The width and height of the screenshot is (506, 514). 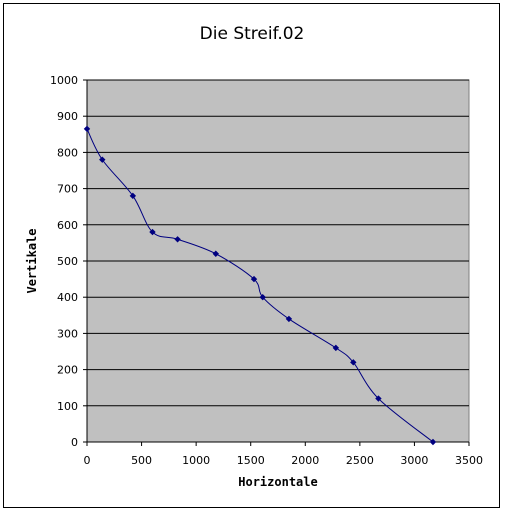 What do you see at coordinates (67, 261) in the screenshot?
I see `y-tick-label: 500` at bounding box center [67, 261].